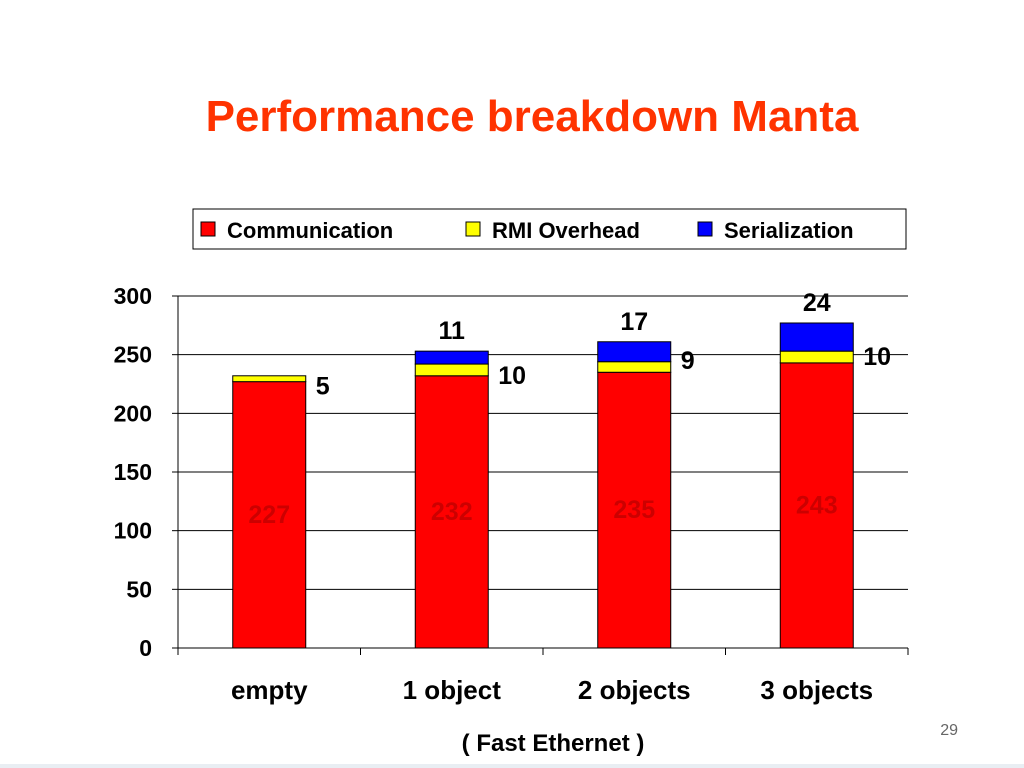 The height and width of the screenshot is (768, 1024). Describe the element at coordinates (817, 303) in the screenshot. I see `data-label: 24` at that location.